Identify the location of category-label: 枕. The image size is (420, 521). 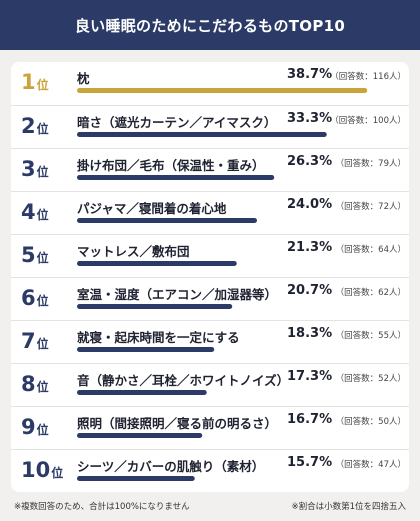
(83, 78).